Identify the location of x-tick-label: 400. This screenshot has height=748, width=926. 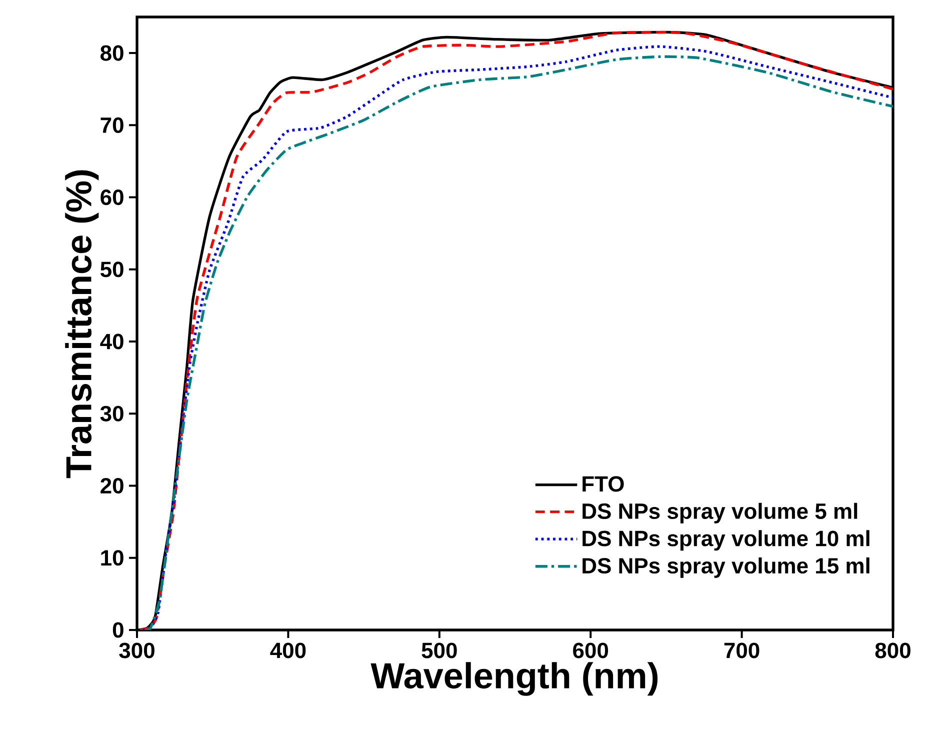
(288, 650).